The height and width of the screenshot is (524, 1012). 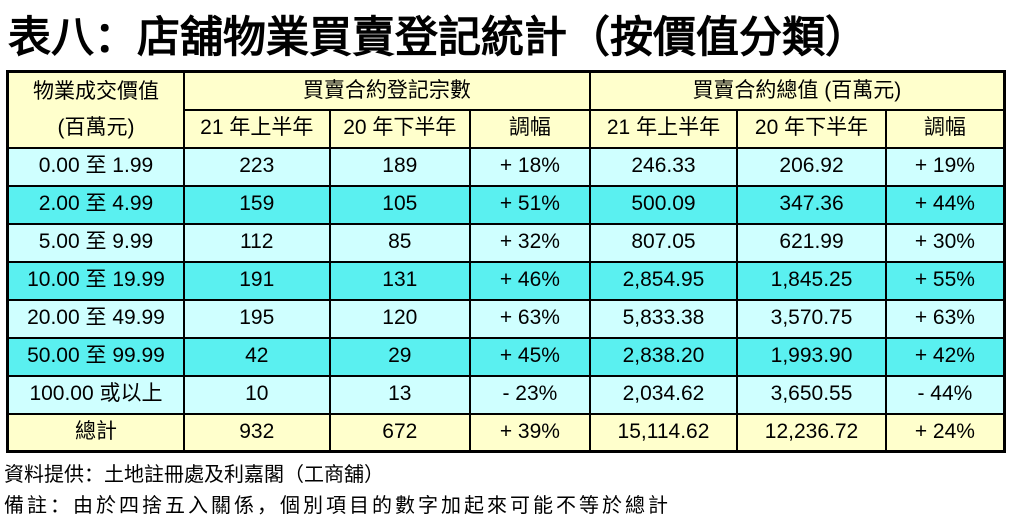 What do you see at coordinates (945, 242) in the screenshot?
I see `cell-value-change: + 30%` at bounding box center [945, 242].